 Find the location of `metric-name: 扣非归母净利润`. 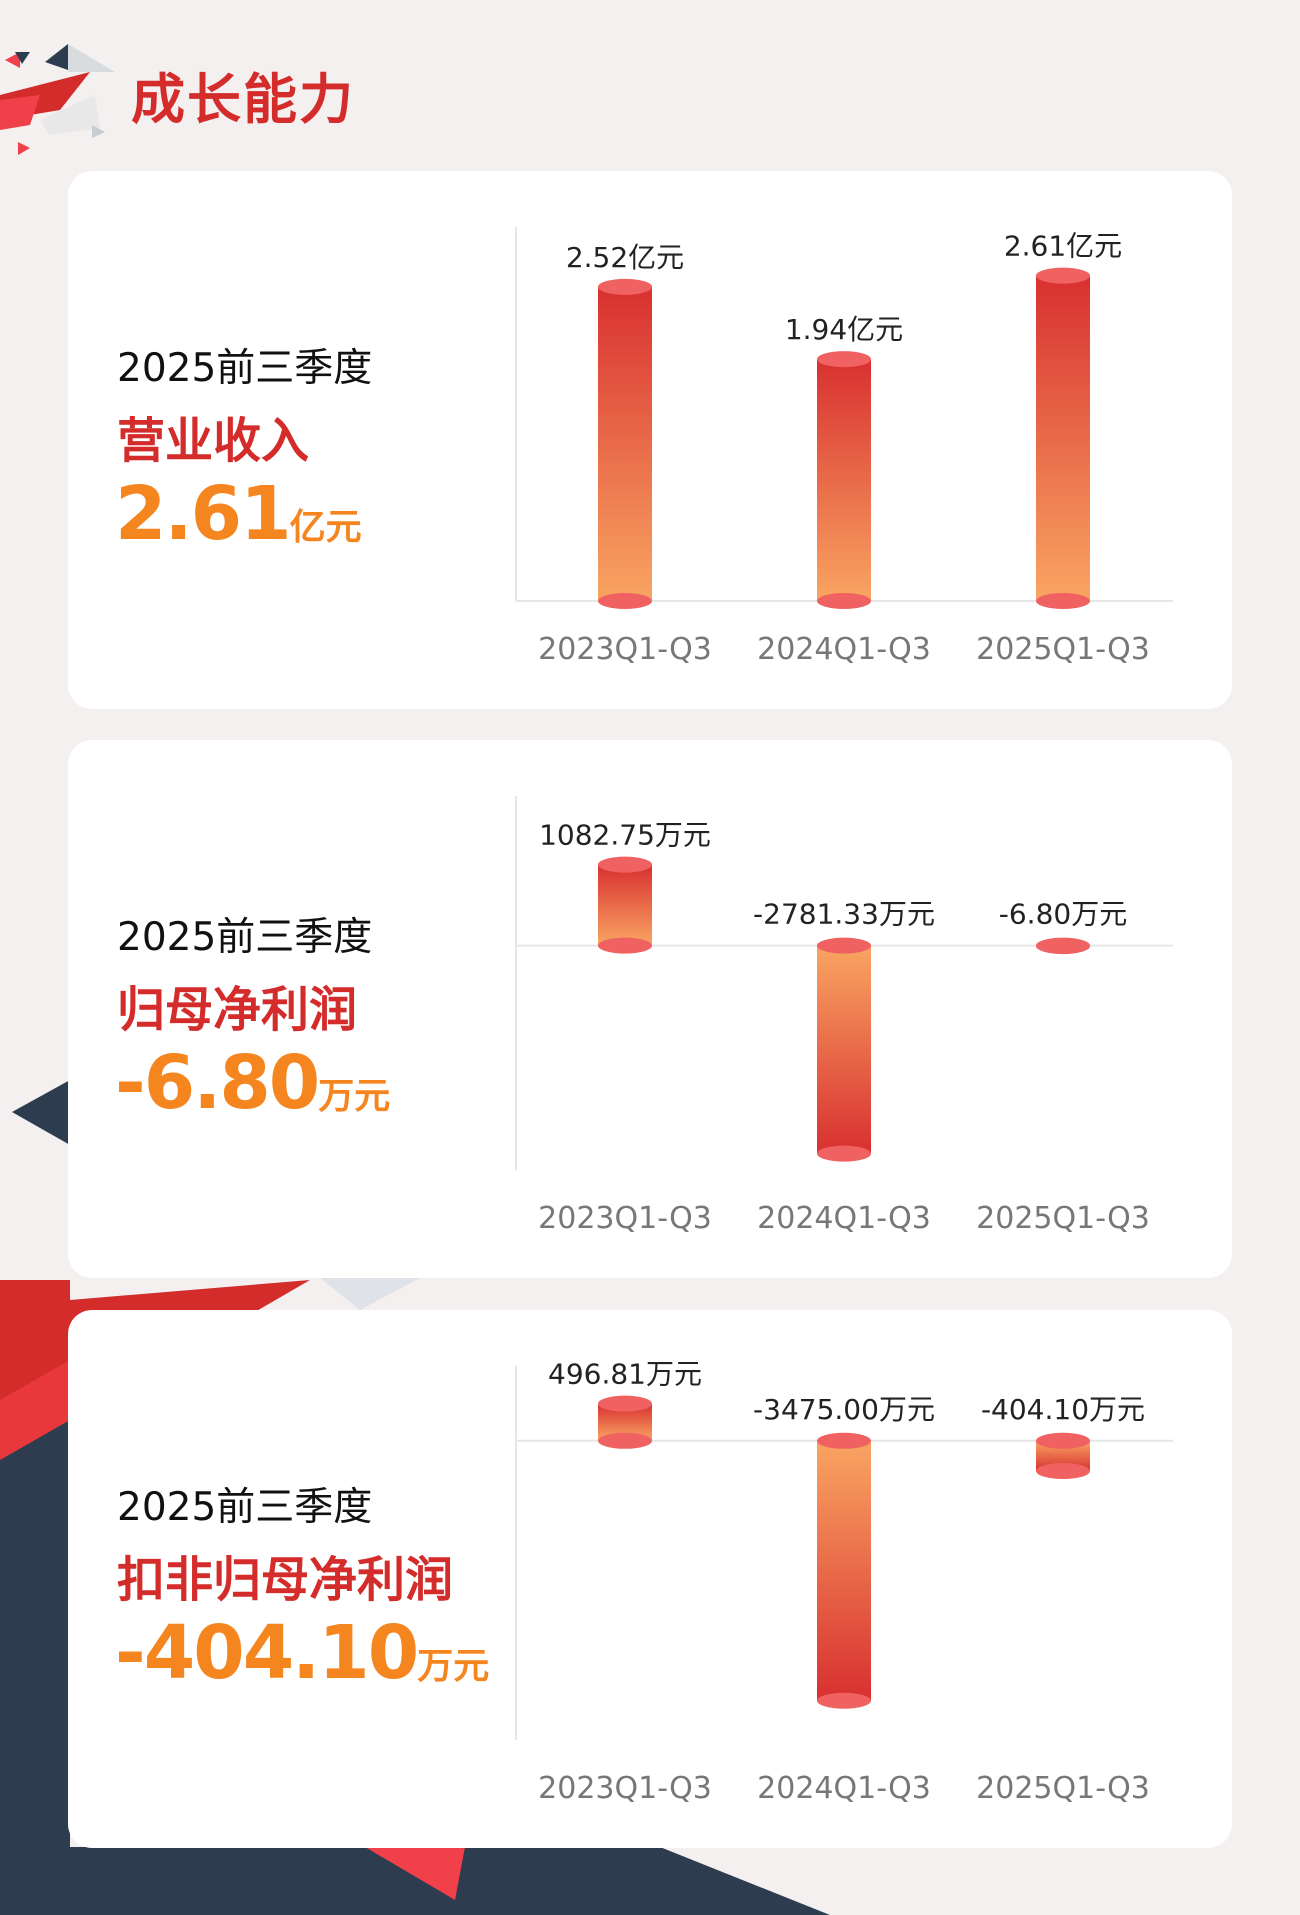

metric-name: 扣非归母净利润 is located at coordinates (285, 1580).